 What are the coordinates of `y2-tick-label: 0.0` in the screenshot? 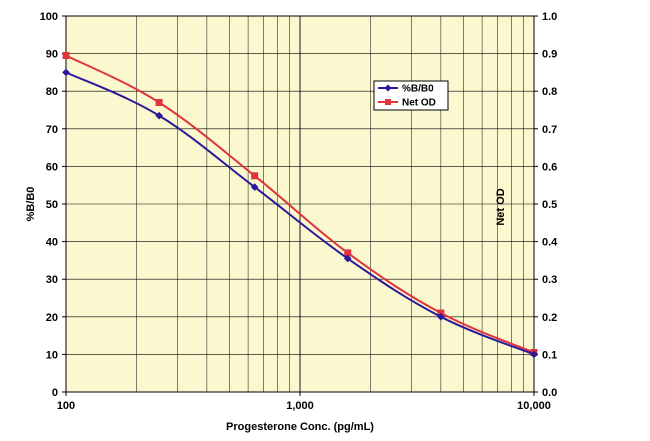 It's located at (549, 393).